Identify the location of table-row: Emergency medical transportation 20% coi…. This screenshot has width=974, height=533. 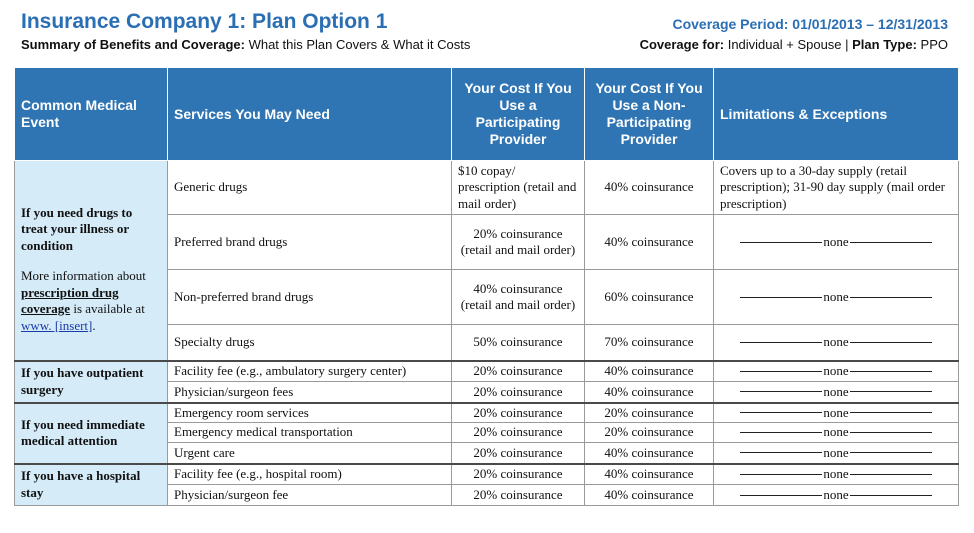
(487, 432).